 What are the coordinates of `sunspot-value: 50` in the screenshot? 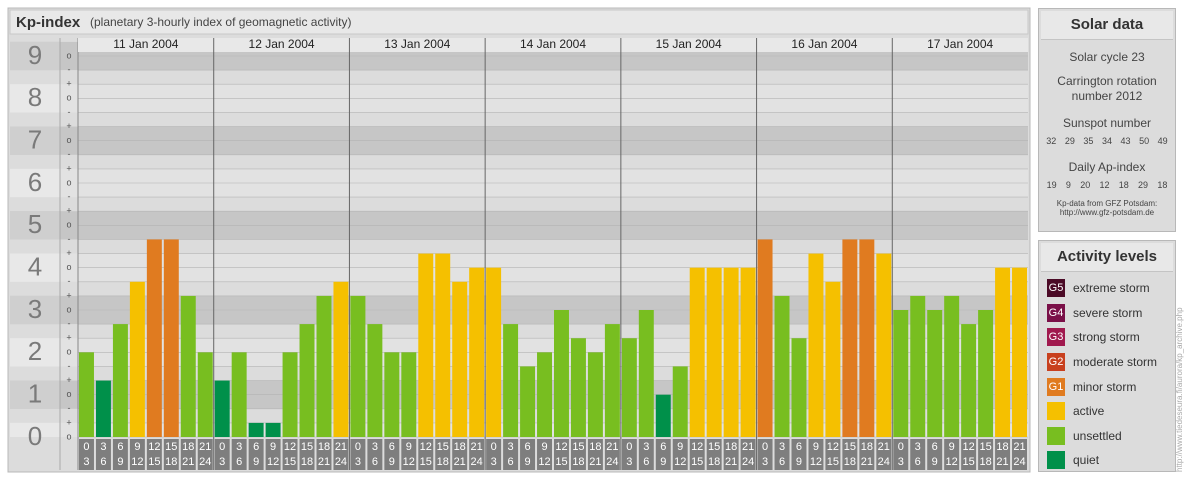 It's located at (1144, 141).